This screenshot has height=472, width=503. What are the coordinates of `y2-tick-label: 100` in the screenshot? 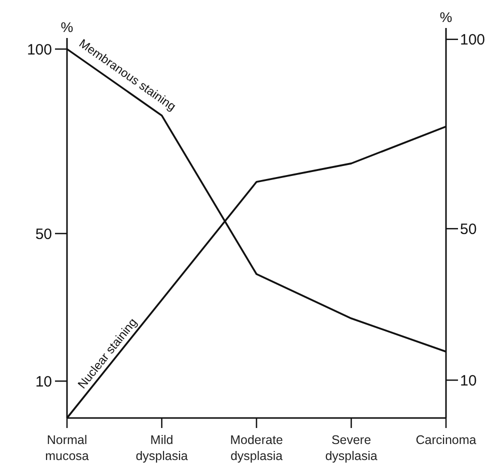 It's located at (473, 40).